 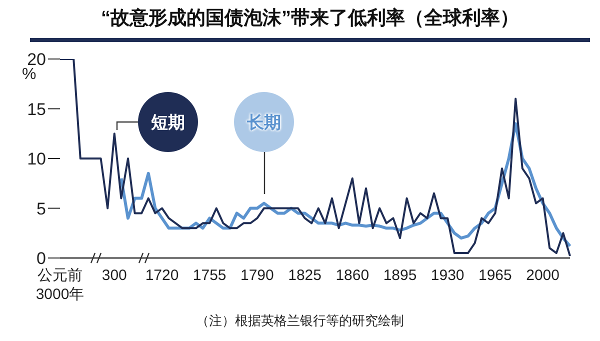 I want to click on x-tick-label: 公元前 3000年, so click(x=60, y=285).